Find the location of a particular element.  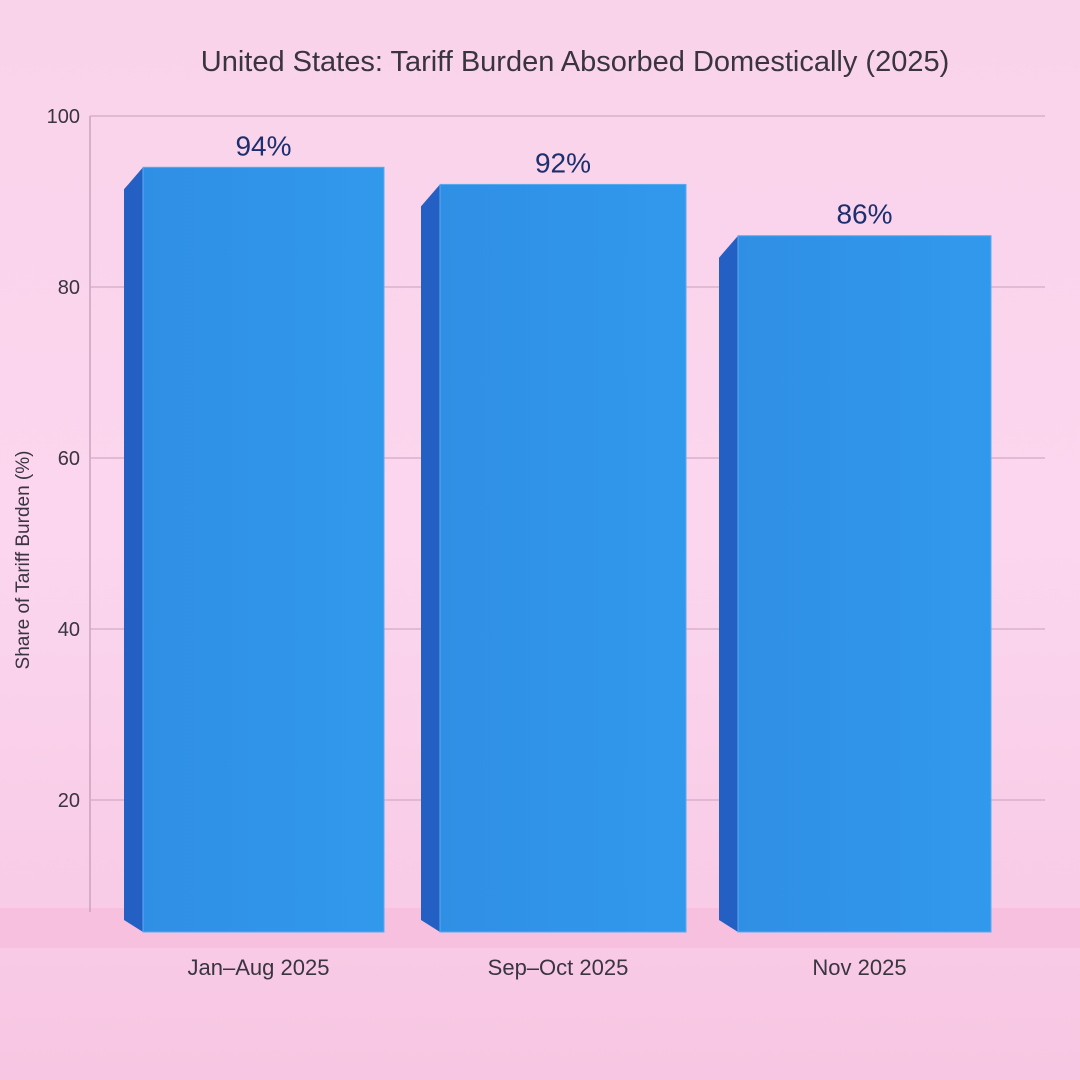

y-tick-label: 40 is located at coordinates (69, 630).